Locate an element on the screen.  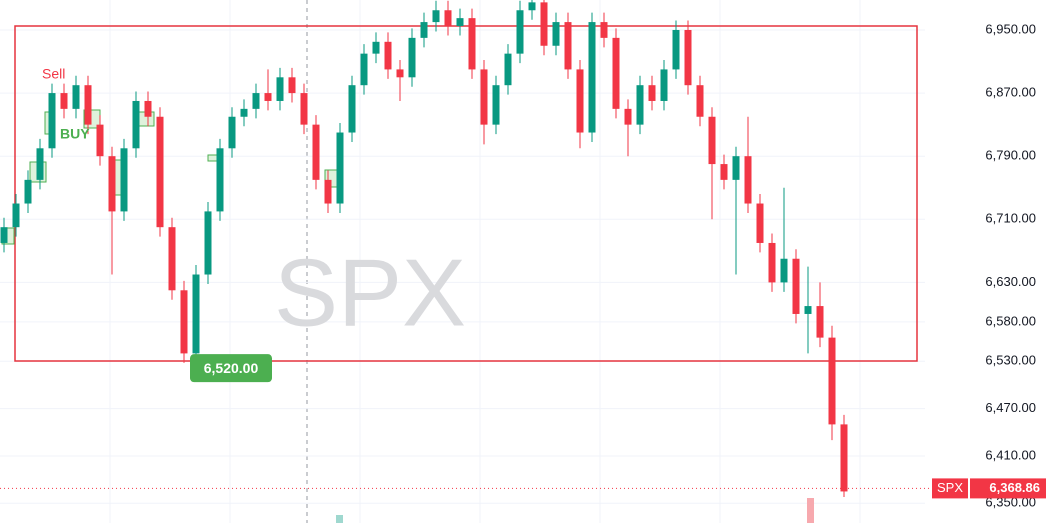
y-tick-label: 6,870.00 is located at coordinates (1010, 92).